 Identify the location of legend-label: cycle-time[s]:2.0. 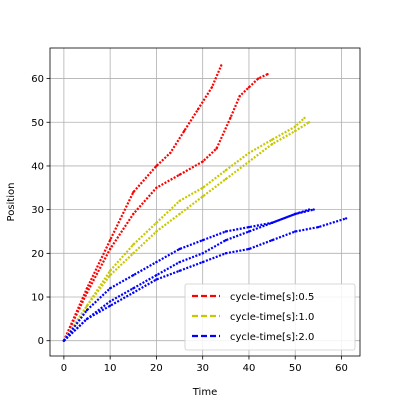
(272, 337).